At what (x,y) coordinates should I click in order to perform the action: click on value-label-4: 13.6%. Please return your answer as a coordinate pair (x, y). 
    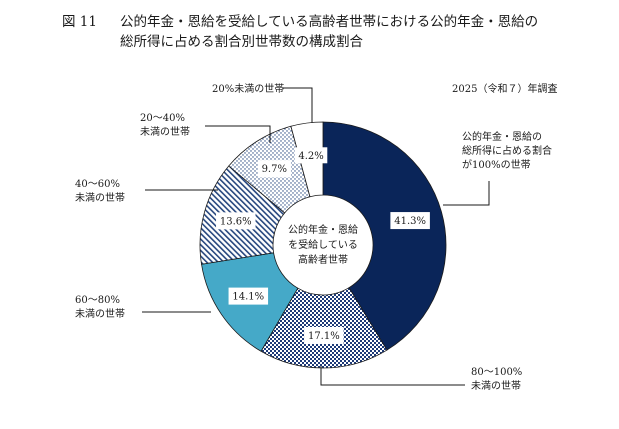
    Looking at the image, I should click on (236, 221).